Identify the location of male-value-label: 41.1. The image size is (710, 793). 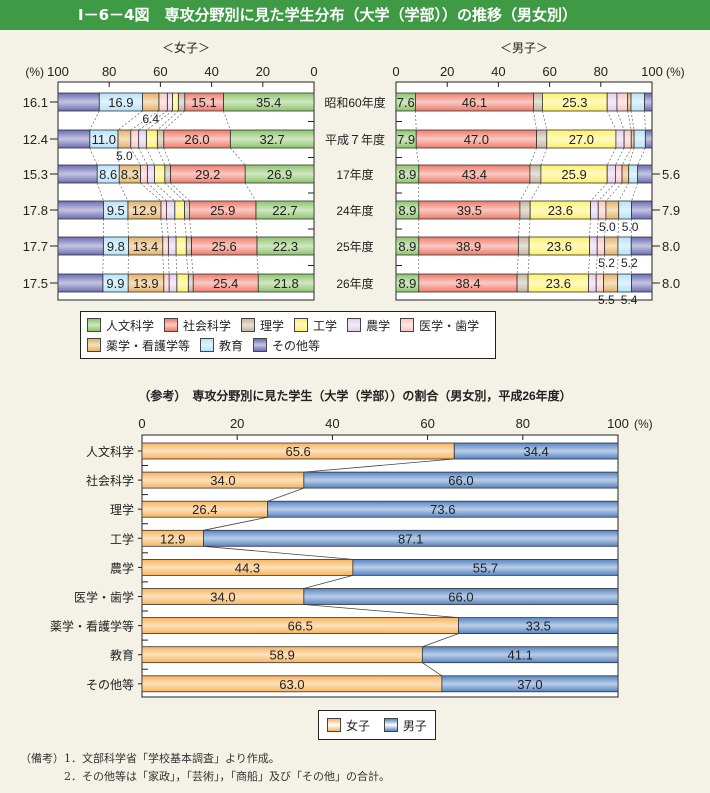
(520, 655).